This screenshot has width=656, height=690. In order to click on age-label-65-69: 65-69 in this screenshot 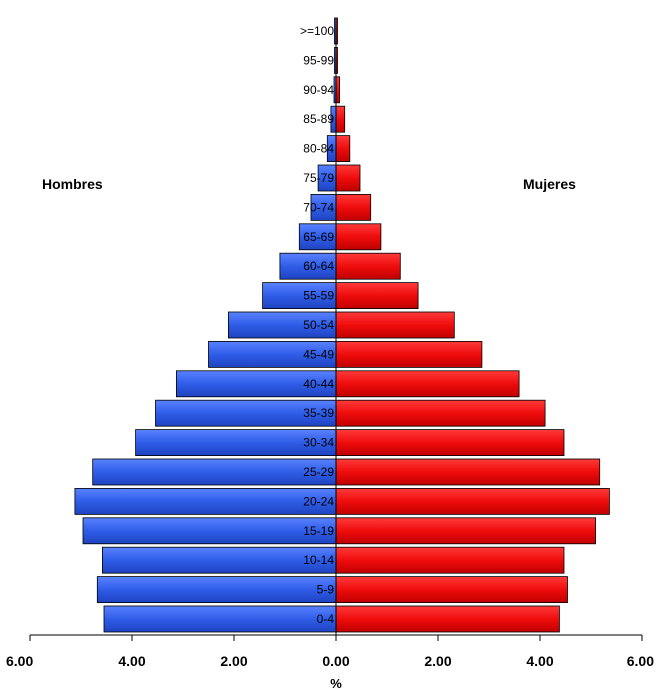, I will do `click(318, 237)`.